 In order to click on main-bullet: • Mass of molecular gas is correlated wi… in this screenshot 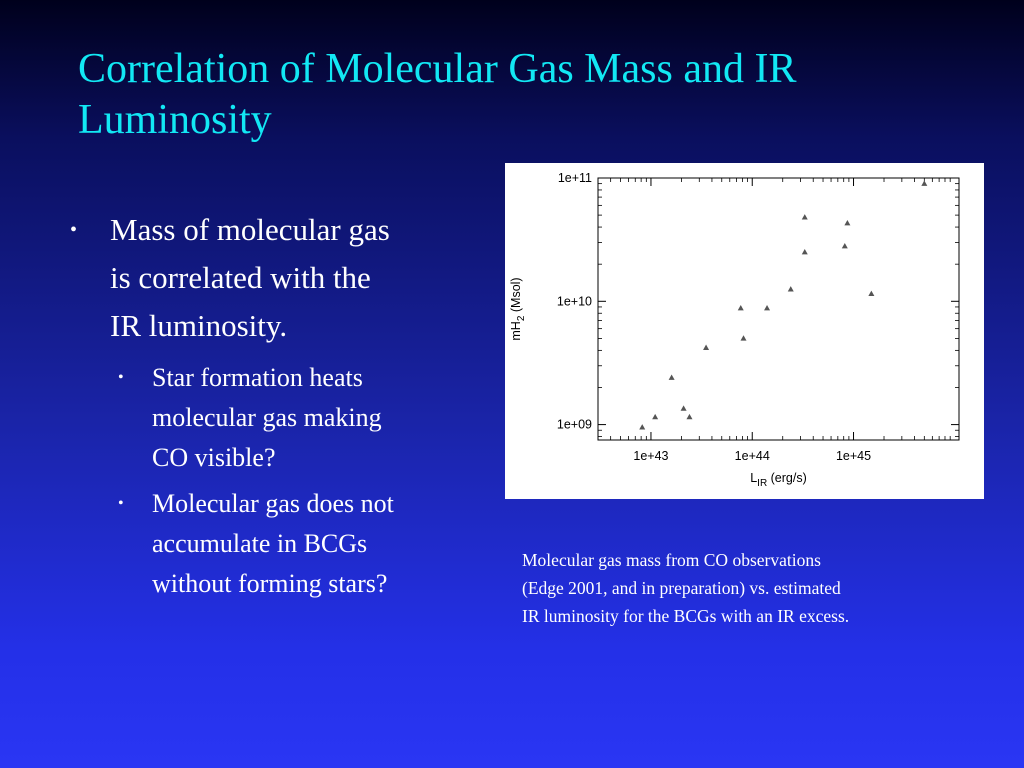, I will do `click(283, 278)`.